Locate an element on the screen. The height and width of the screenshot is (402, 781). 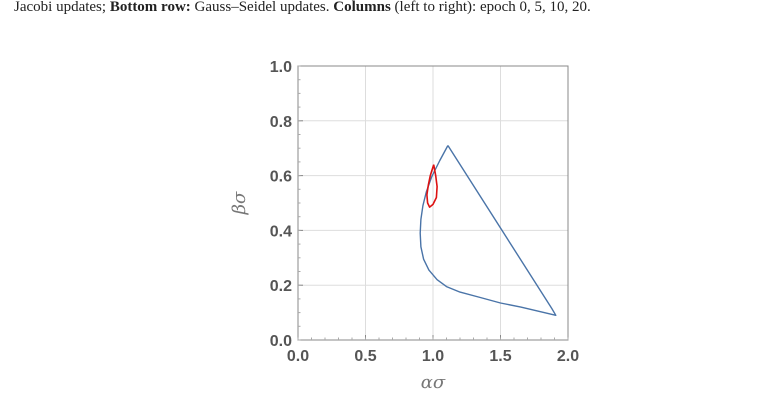
y-tick-label: 1.0 is located at coordinates (281, 67).